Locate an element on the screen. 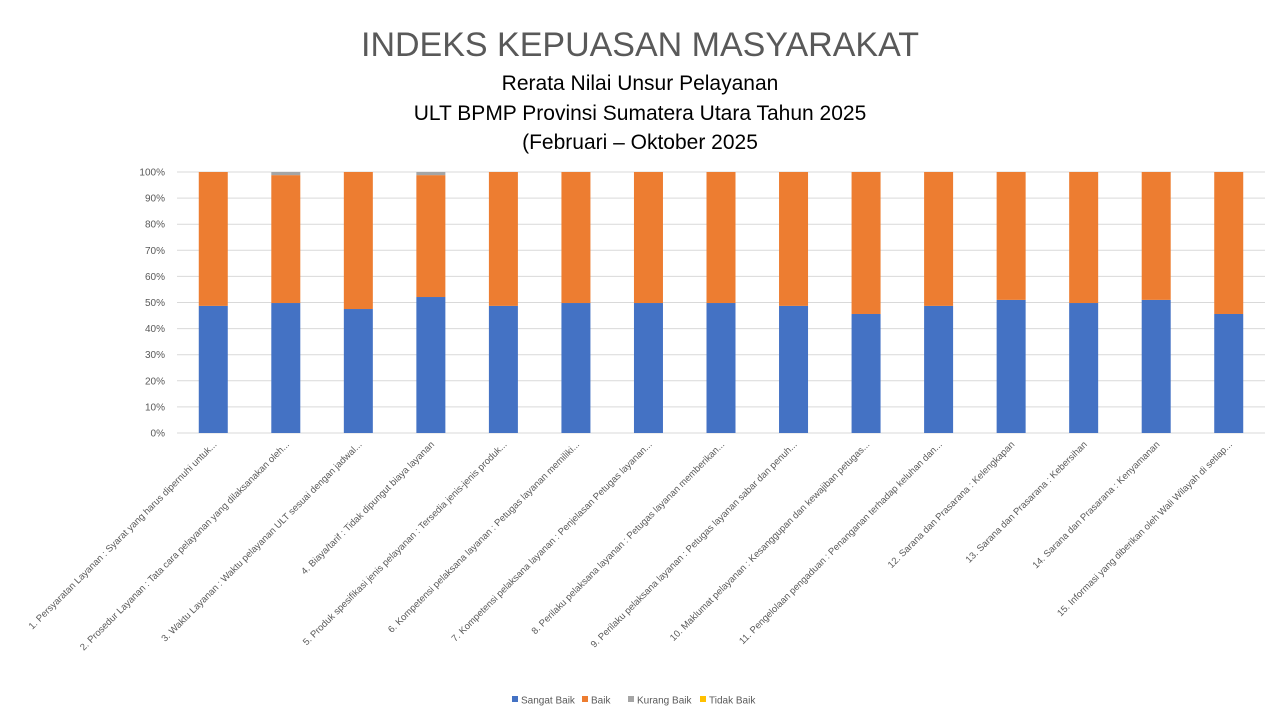 This screenshot has height=720, width=1280. legend-label: Kurang Baik is located at coordinates (664, 701).